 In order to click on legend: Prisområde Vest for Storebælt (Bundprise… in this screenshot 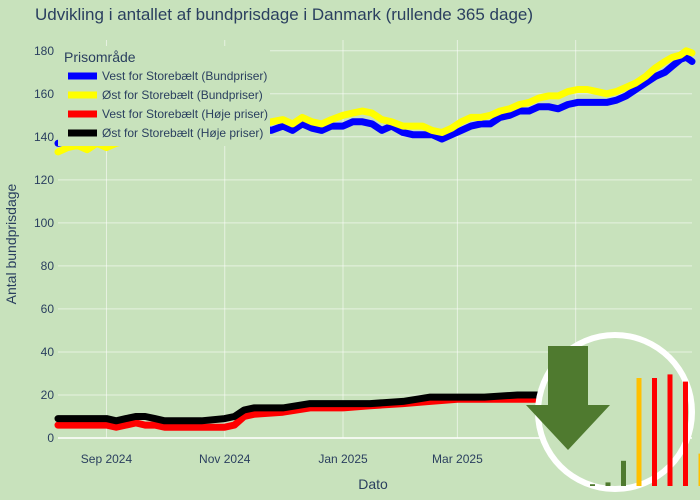, I will do `click(164, 96)`.